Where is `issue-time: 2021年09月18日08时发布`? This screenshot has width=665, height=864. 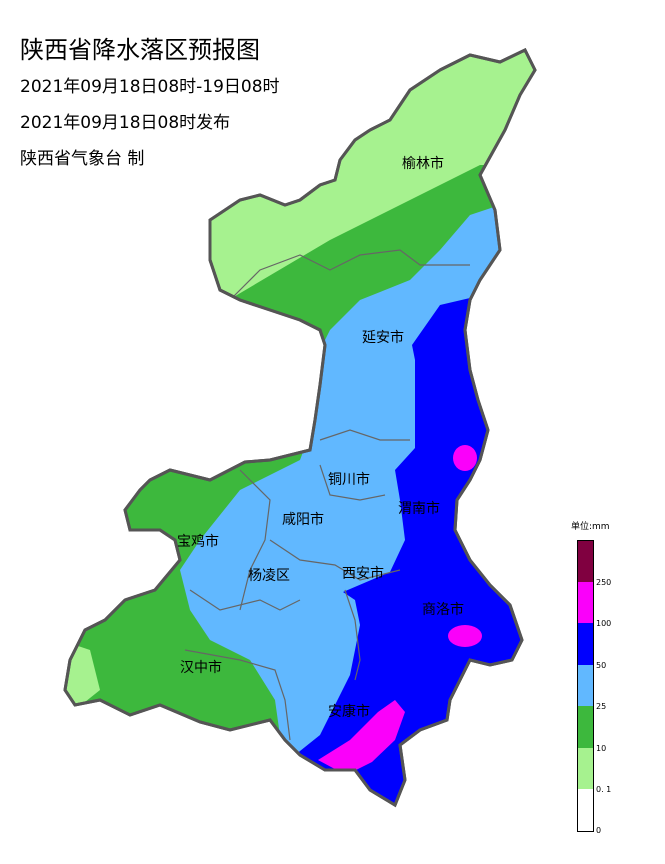
issue-time: 2021年09月18日08时发布 is located at coordinates (125, 123).